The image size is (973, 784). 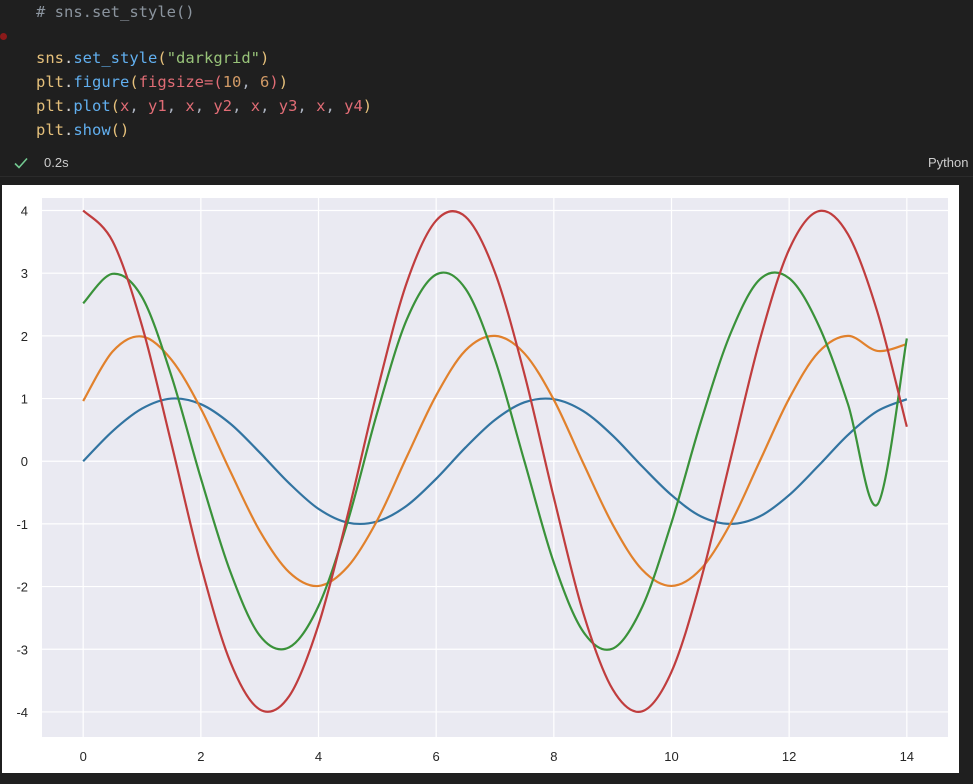 I want to click on code-comment-line: # sns.set_style(), so click(x=115, y=12).